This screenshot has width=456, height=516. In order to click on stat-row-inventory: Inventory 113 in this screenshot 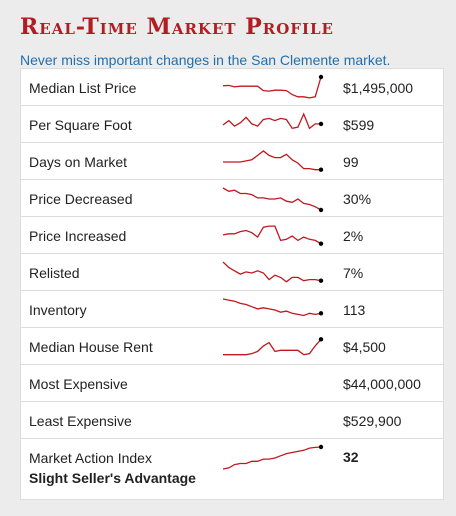, I will do `click(232, 309)`.